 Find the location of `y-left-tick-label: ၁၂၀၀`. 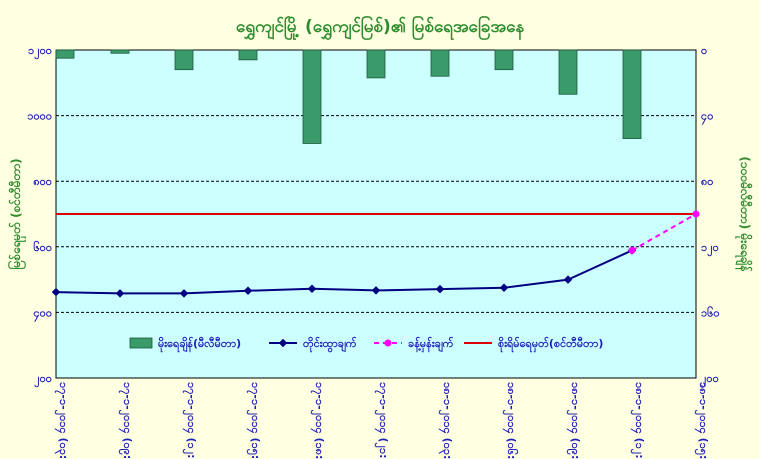

y-left-tick-label: ၁၂၀၀ is located at coordinates (40, 52).